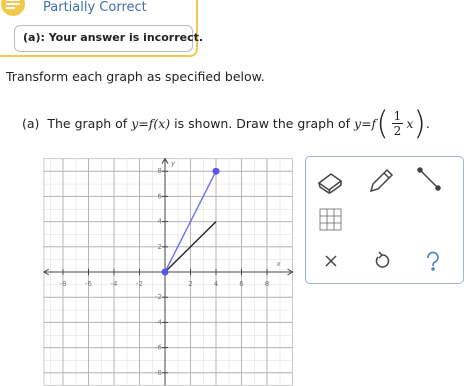  What do you see at coordinates (162, 123) in the screenshot?
I see `math: (x)` at bounding box center [162, 123].